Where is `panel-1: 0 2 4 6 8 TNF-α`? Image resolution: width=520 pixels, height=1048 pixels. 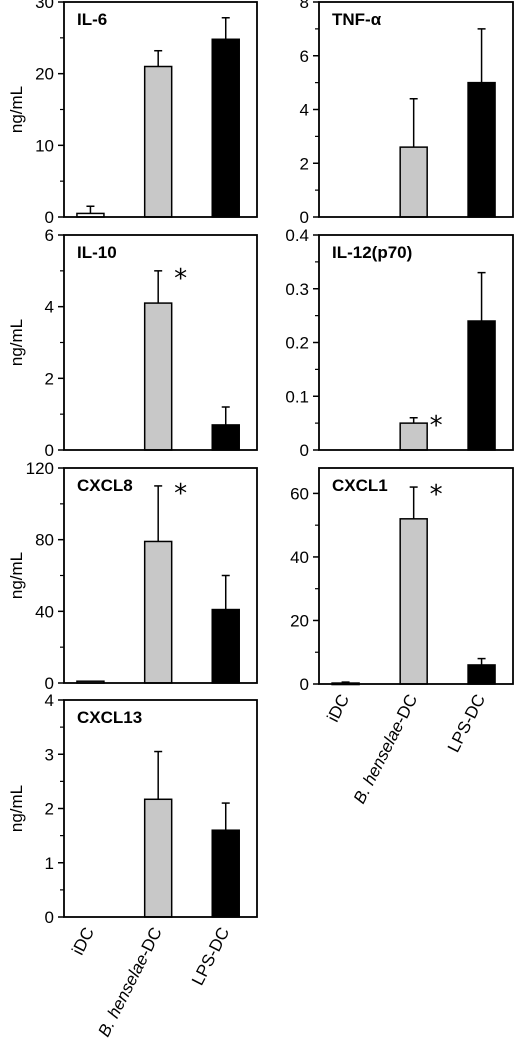 panel-1: 0 2 4 6 8 TNF-α is located at coordinates (407, 113).